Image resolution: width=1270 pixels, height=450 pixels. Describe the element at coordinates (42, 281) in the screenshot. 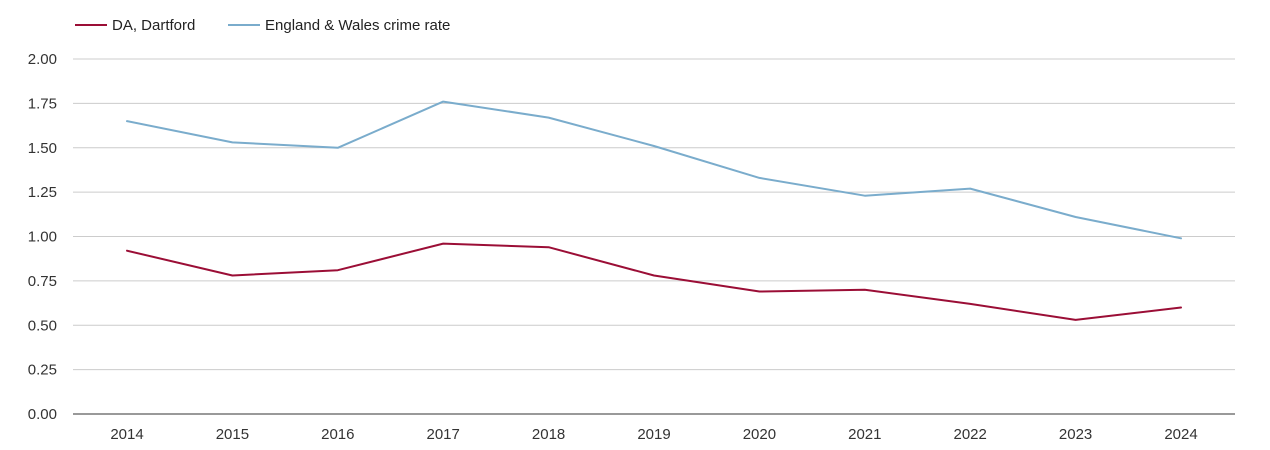

I see `y-tick-label: 0.75` at that location.